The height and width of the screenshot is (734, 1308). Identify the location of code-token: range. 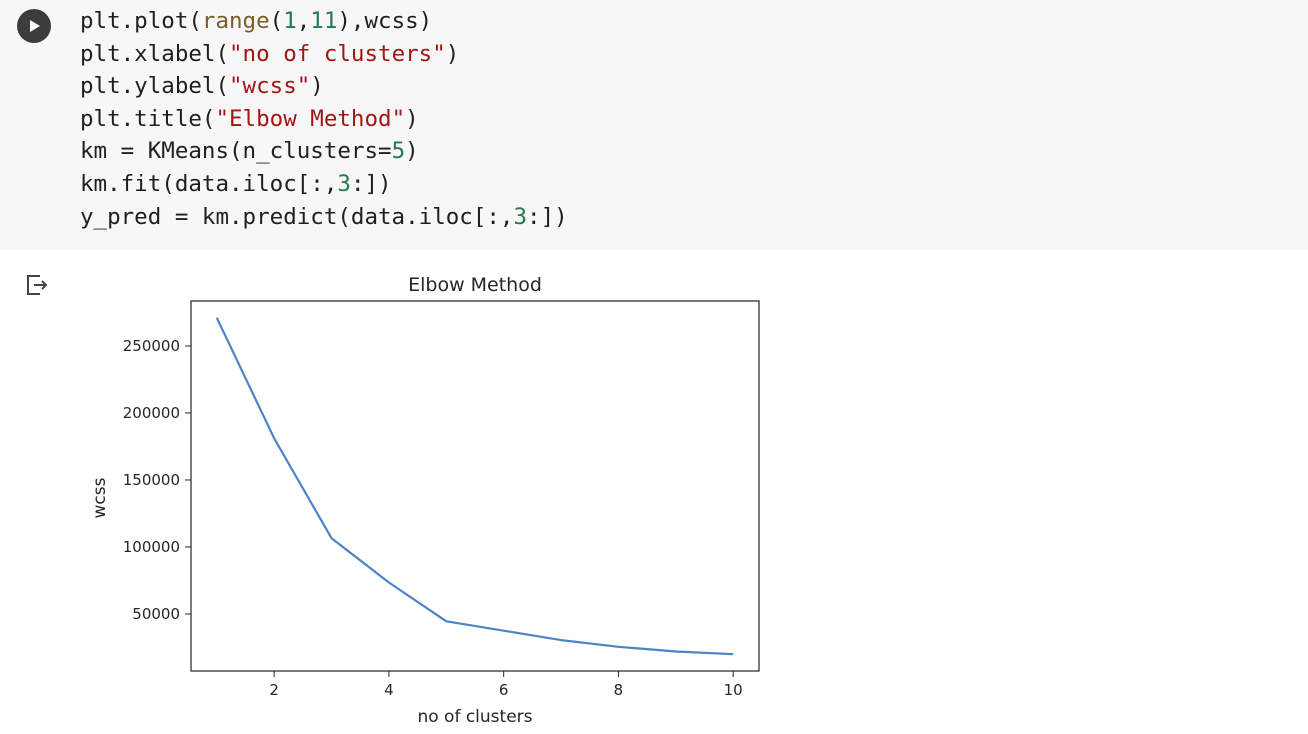
(235, 21).